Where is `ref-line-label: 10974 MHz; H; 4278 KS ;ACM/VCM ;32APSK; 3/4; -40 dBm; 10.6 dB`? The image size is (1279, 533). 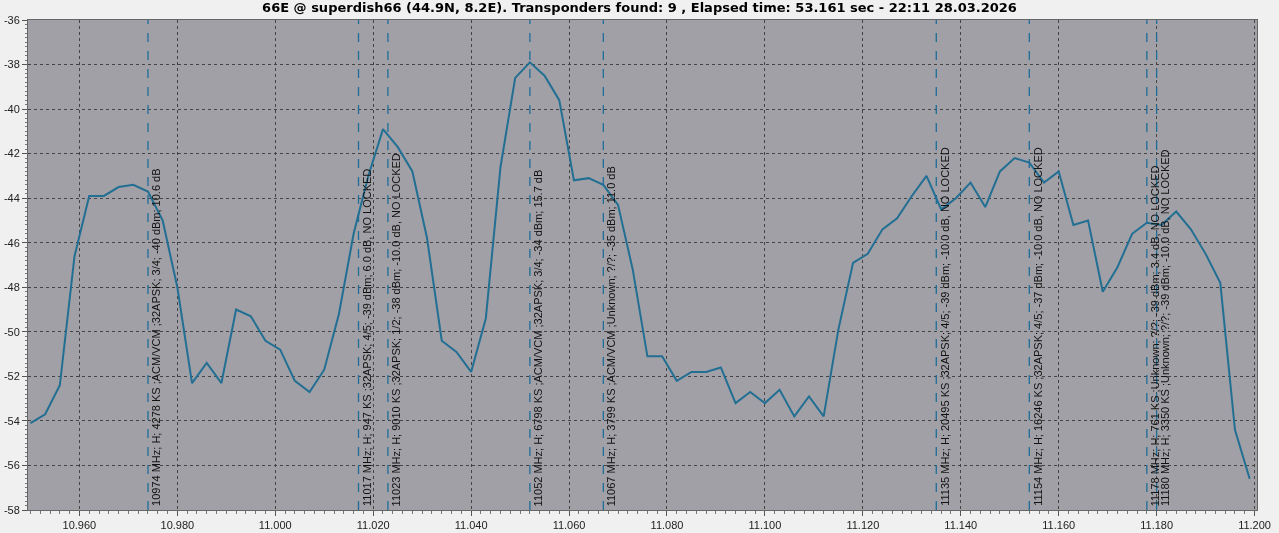
ref-line-label: 10974 MHz; H; 4278 KS ;ACM/VCM ;32APSK; 3/4; -40 dBm; 10.6 dB is located at coordinates (155, 337).